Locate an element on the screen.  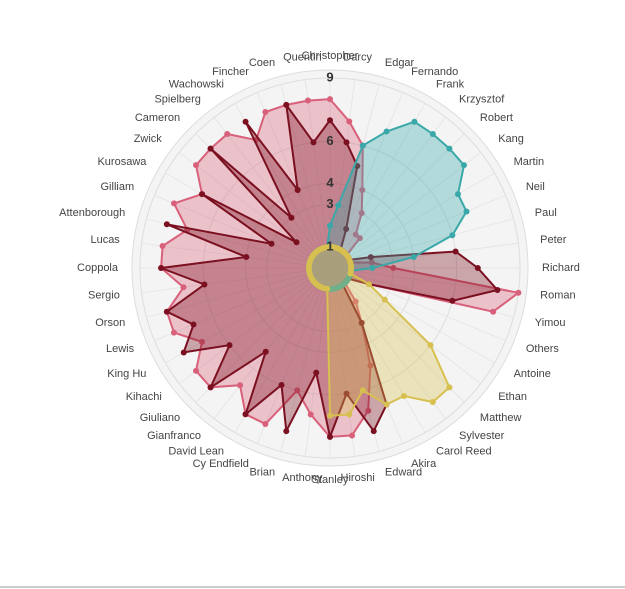
category-label: Darcy is located at coordinates (357, 58).